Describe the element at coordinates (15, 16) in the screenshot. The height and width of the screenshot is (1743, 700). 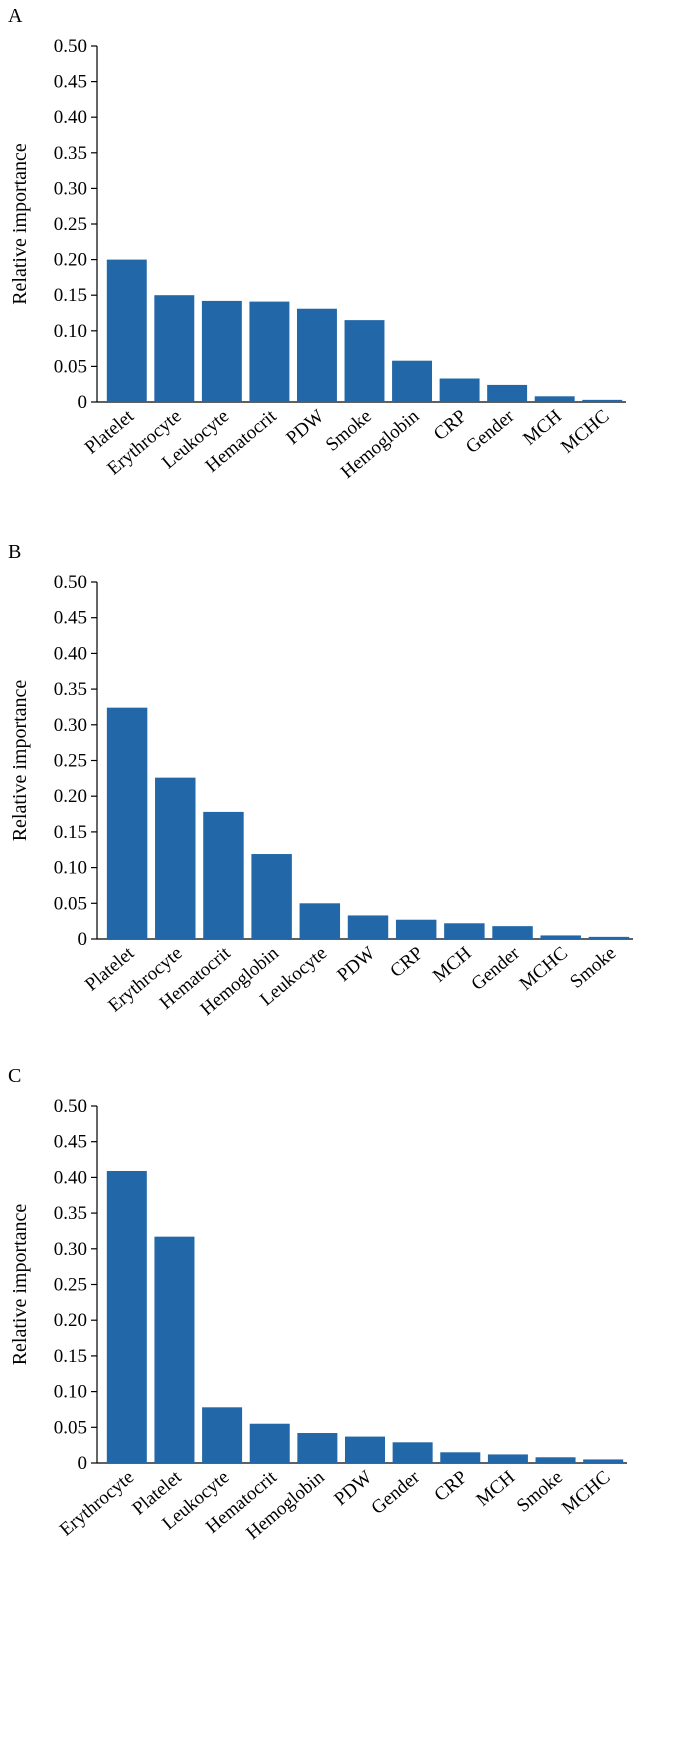
I see `panel-label: A` at that location.